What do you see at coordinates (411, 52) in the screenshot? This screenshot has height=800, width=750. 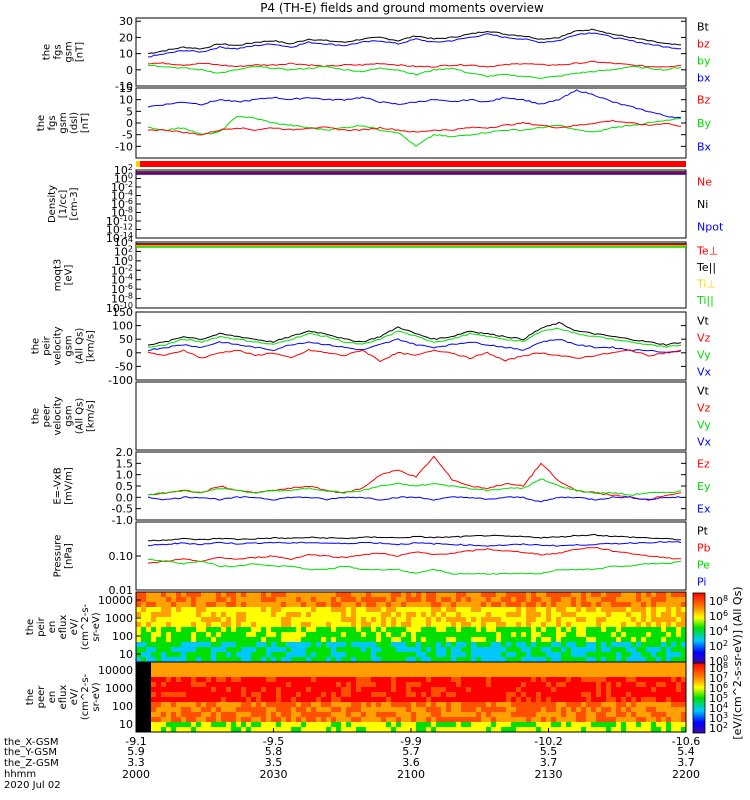 I see `panel-frame` at bounding box center [411, 52].